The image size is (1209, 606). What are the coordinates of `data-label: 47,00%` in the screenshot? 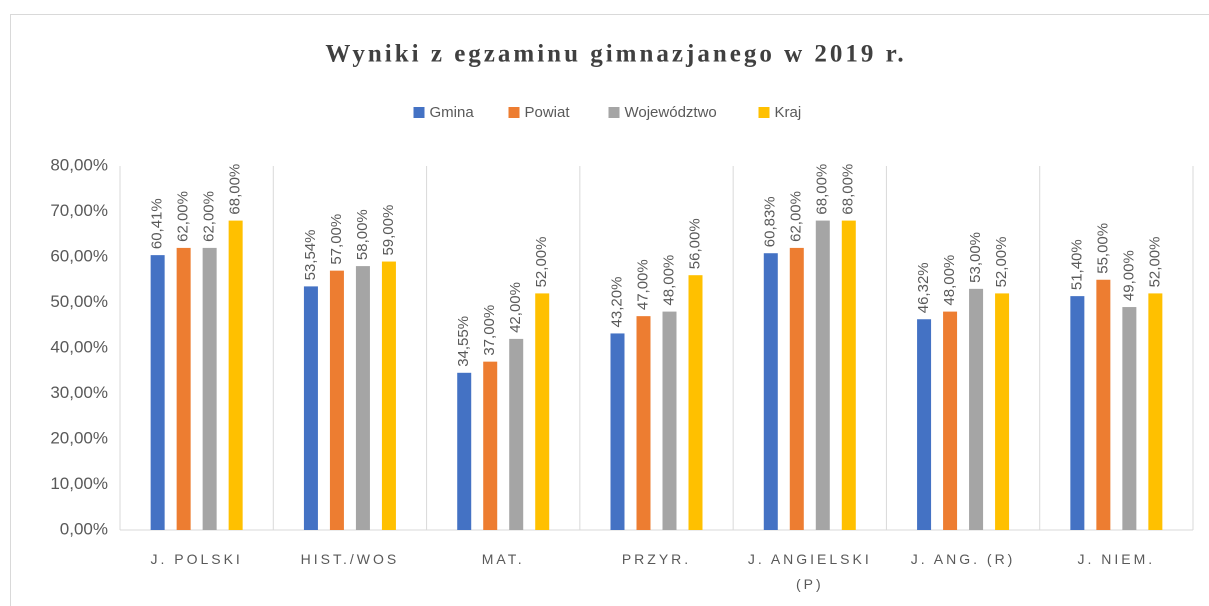 It's located at (642, 284).